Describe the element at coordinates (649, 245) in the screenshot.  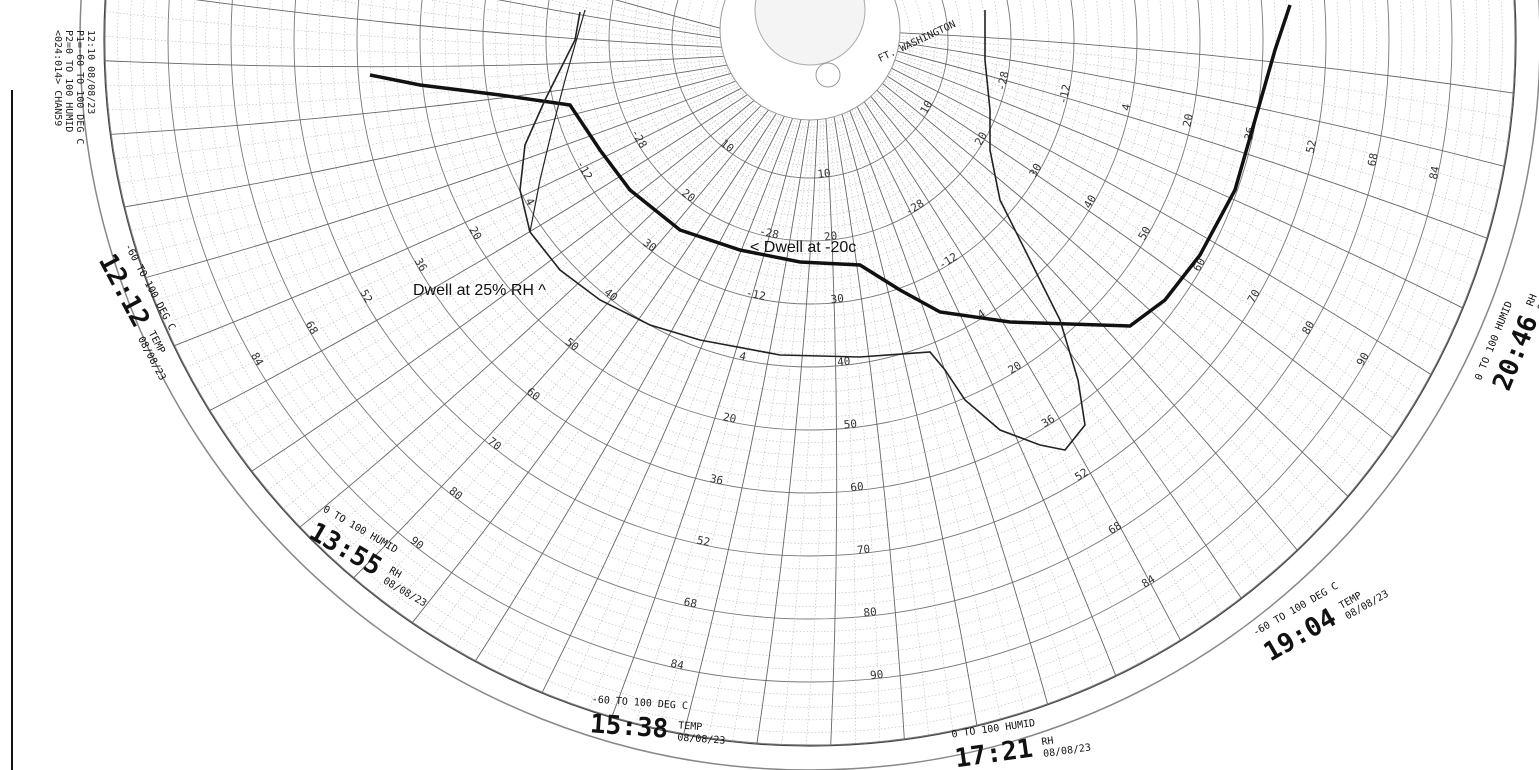
I see `scale-label: 30` at that location.